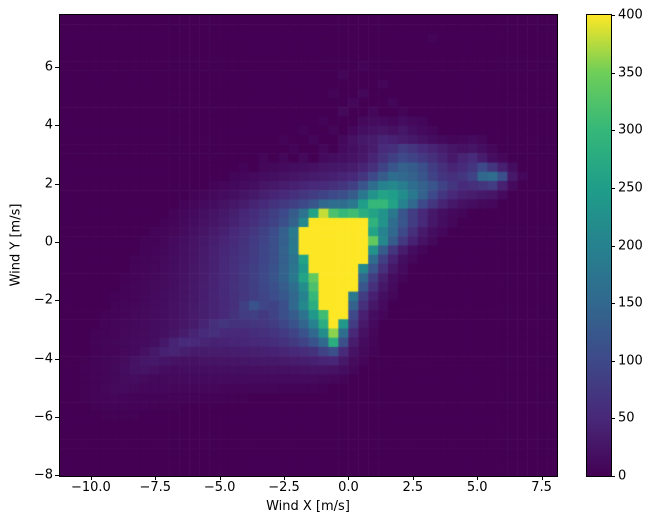  What do you see at coordinates (541, 487) in the screenshot?
I see `x-tick-label: 7.5` at bounding box center [541, 487].